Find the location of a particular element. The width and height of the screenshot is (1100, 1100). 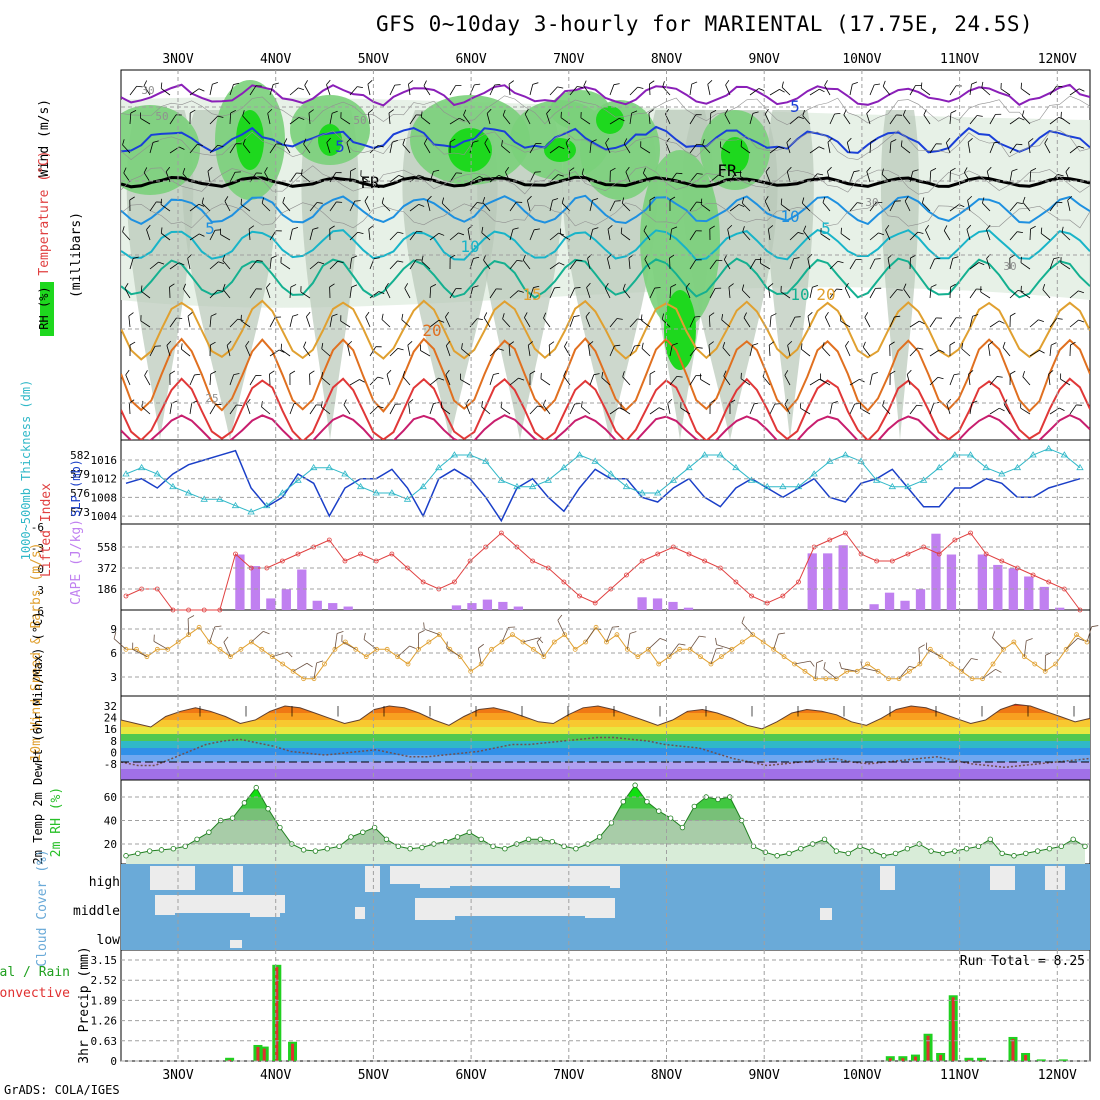

rh-line is located at coordinates (605, 820).